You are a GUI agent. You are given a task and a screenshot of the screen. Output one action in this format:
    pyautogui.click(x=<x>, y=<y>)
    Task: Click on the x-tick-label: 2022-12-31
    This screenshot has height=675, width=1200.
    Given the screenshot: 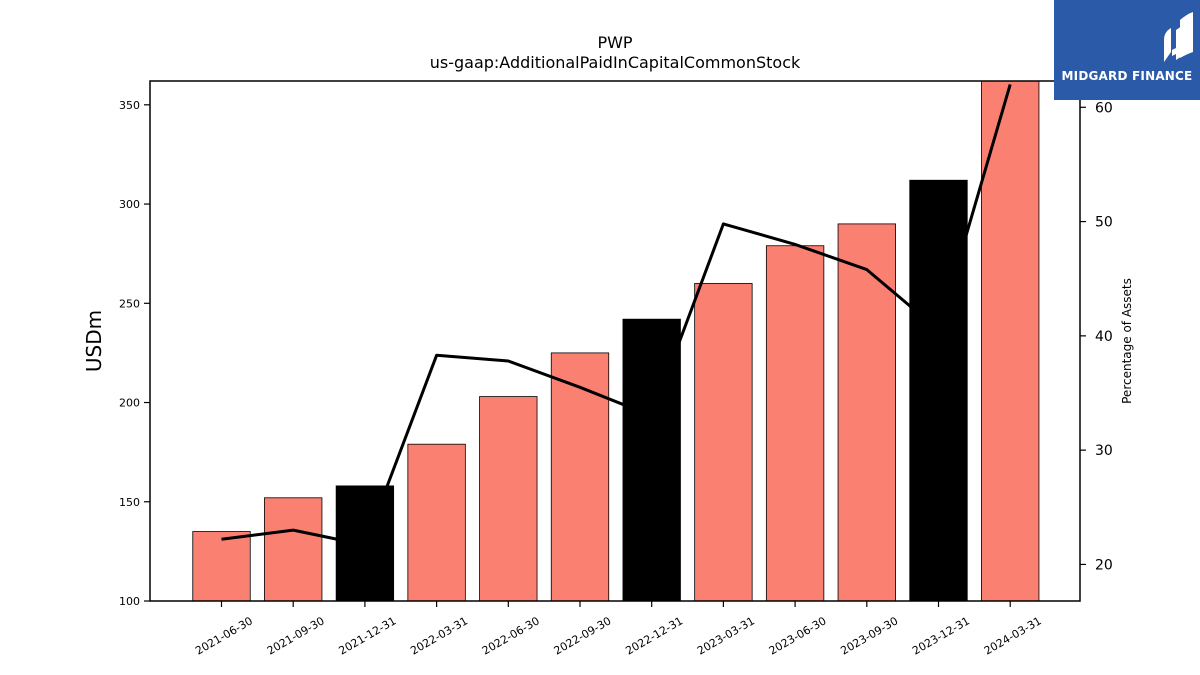 What is the action you would take?
    pyautogui.click(x=654, y=635)
    